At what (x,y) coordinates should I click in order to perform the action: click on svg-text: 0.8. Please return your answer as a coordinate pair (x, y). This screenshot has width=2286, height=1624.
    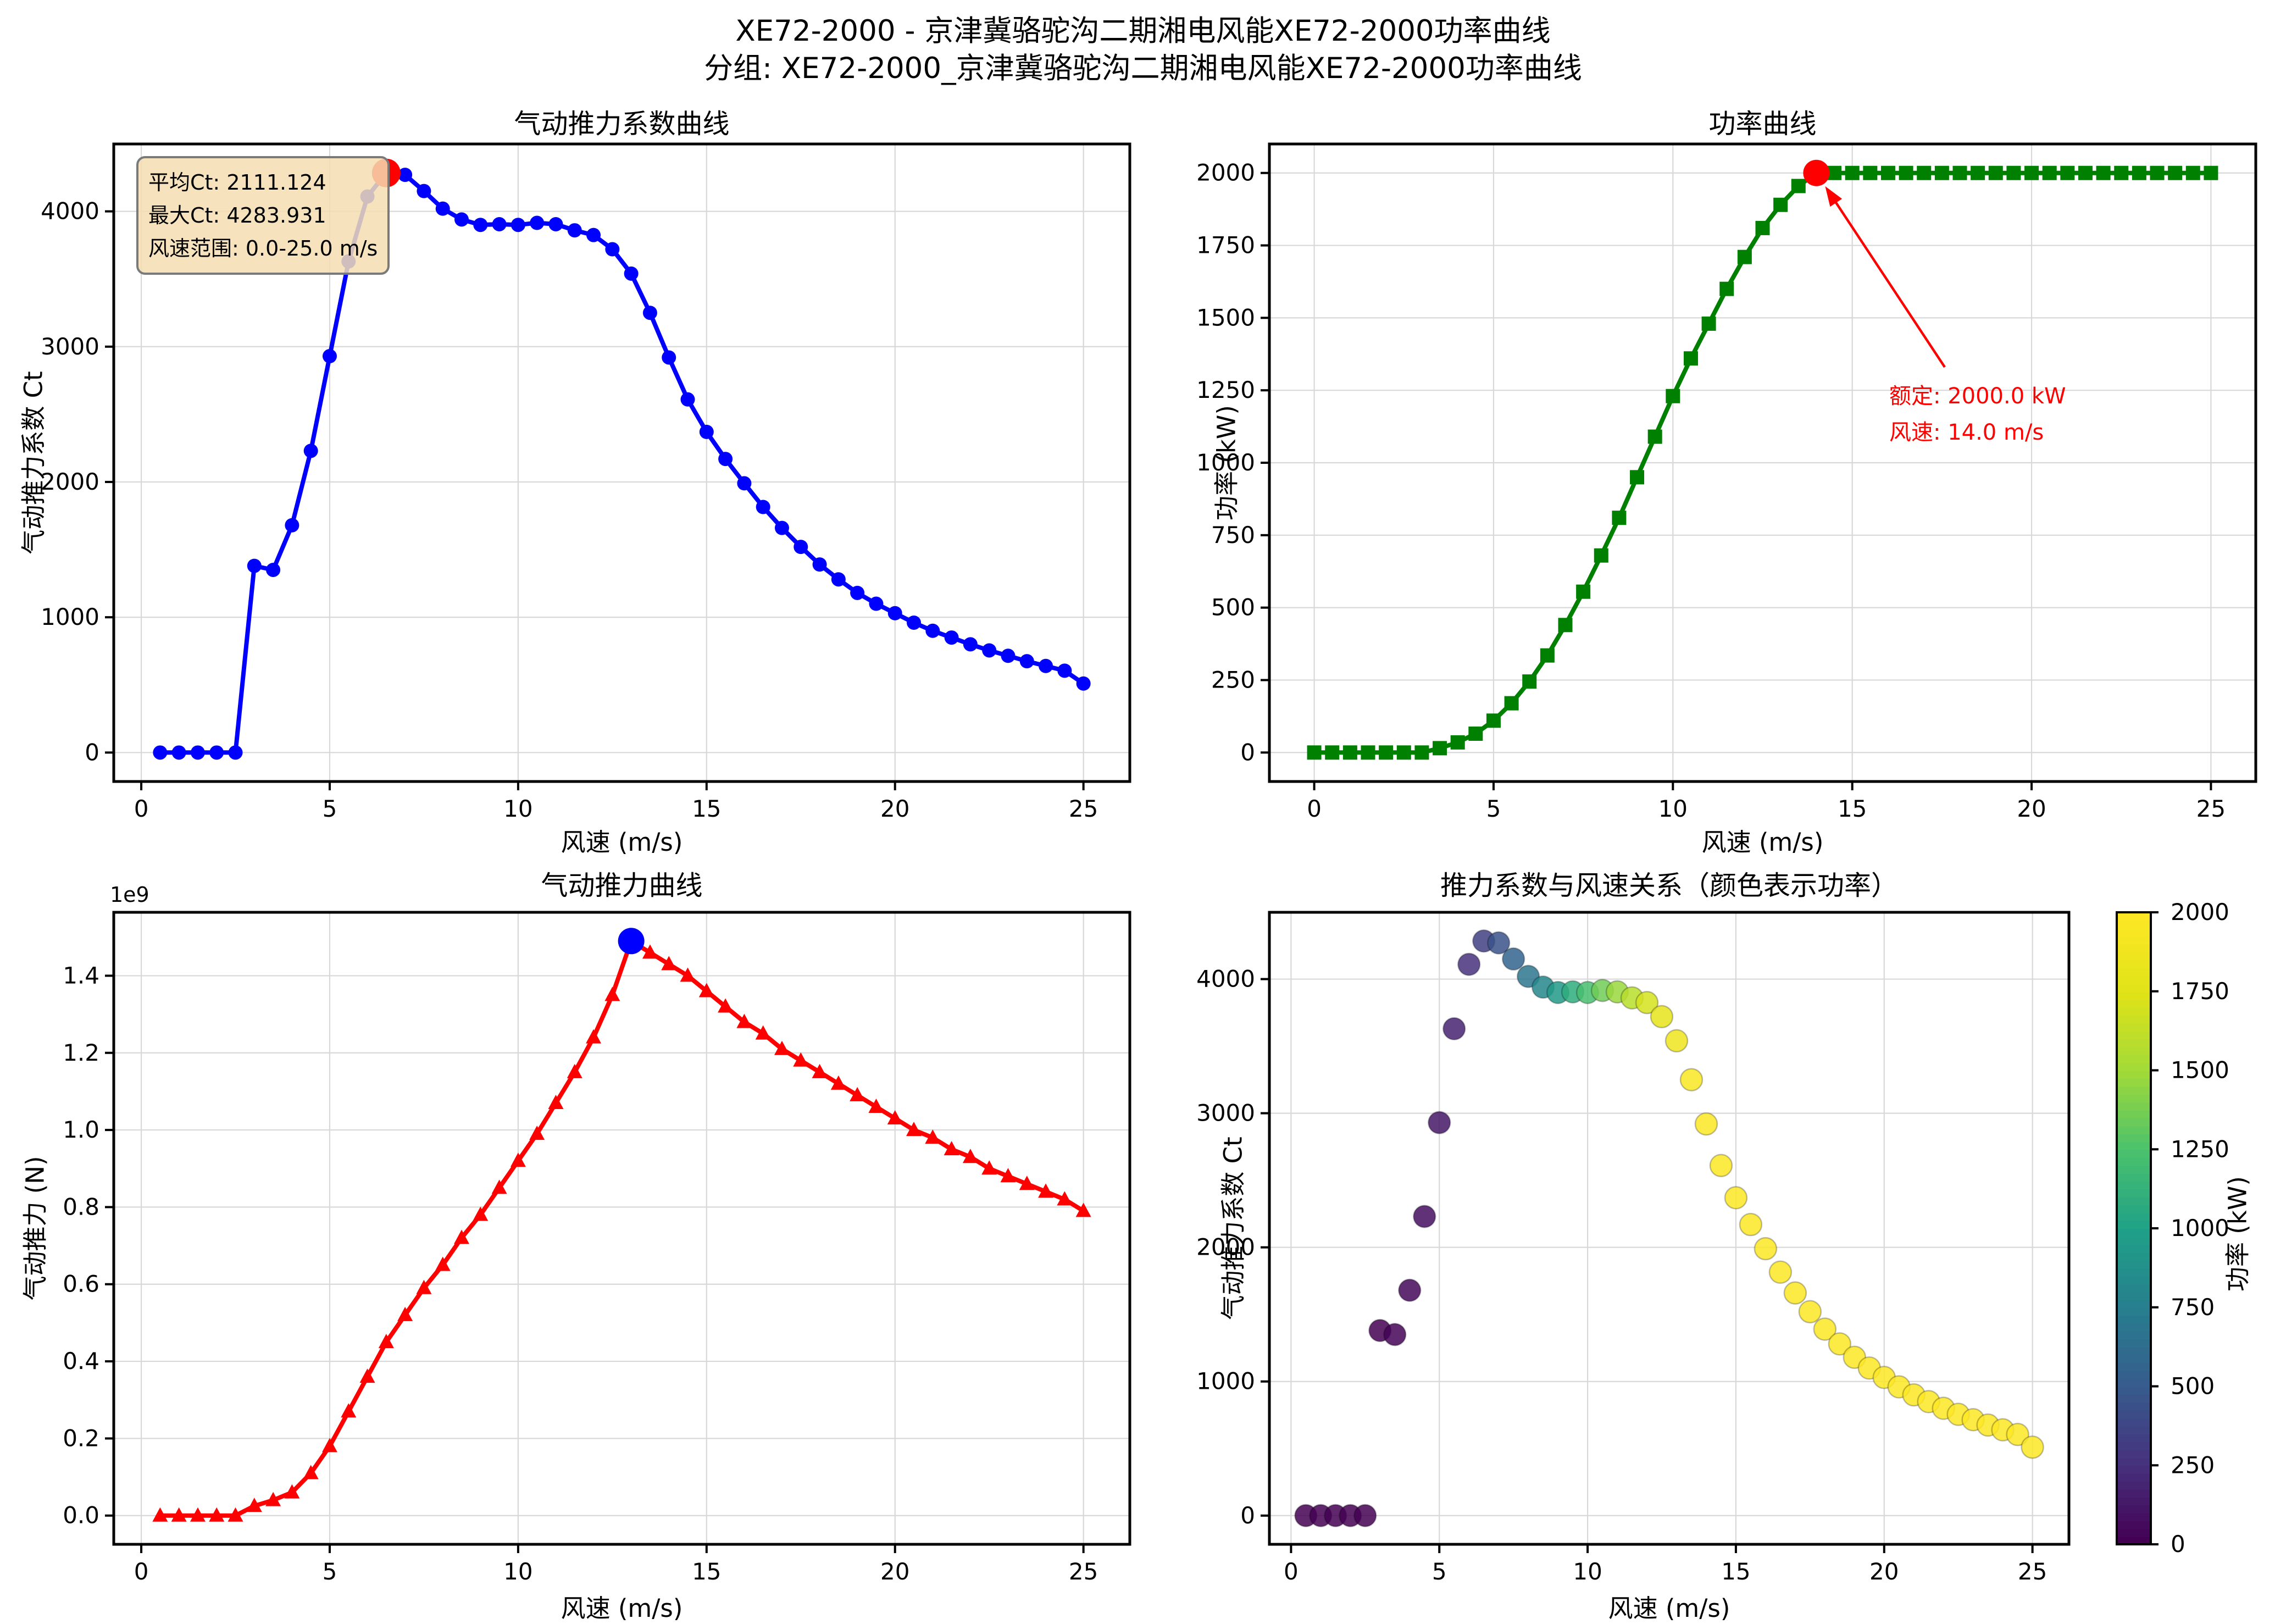
    Looking at the image, I should click on (81, 1206).